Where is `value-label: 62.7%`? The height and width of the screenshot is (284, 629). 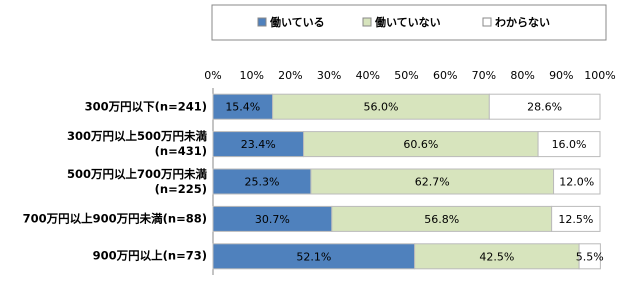 value-label: 62.7% is located at coordinates (432, 182).